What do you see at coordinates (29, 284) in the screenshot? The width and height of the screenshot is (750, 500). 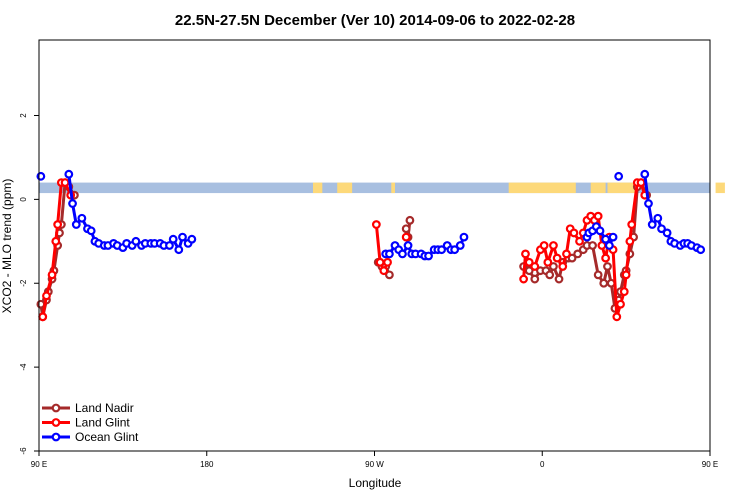 I see `y-axis: -6 -4 -2 0 2` at bounding box center [29, 284].